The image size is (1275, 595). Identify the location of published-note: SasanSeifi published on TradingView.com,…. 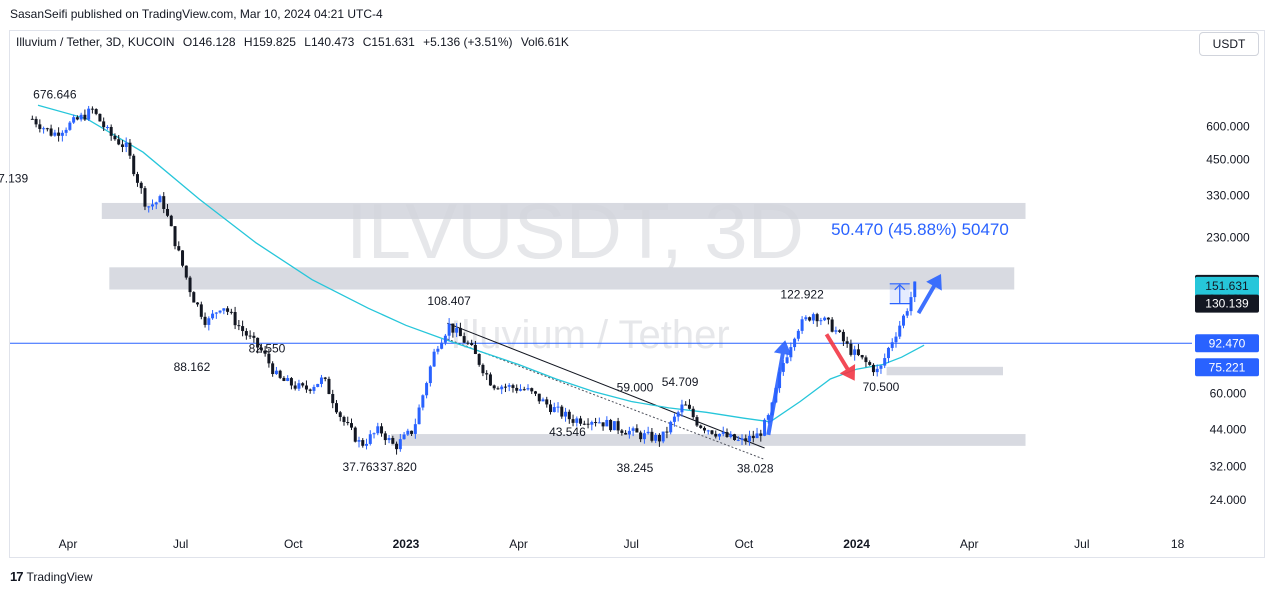
(196, 14).